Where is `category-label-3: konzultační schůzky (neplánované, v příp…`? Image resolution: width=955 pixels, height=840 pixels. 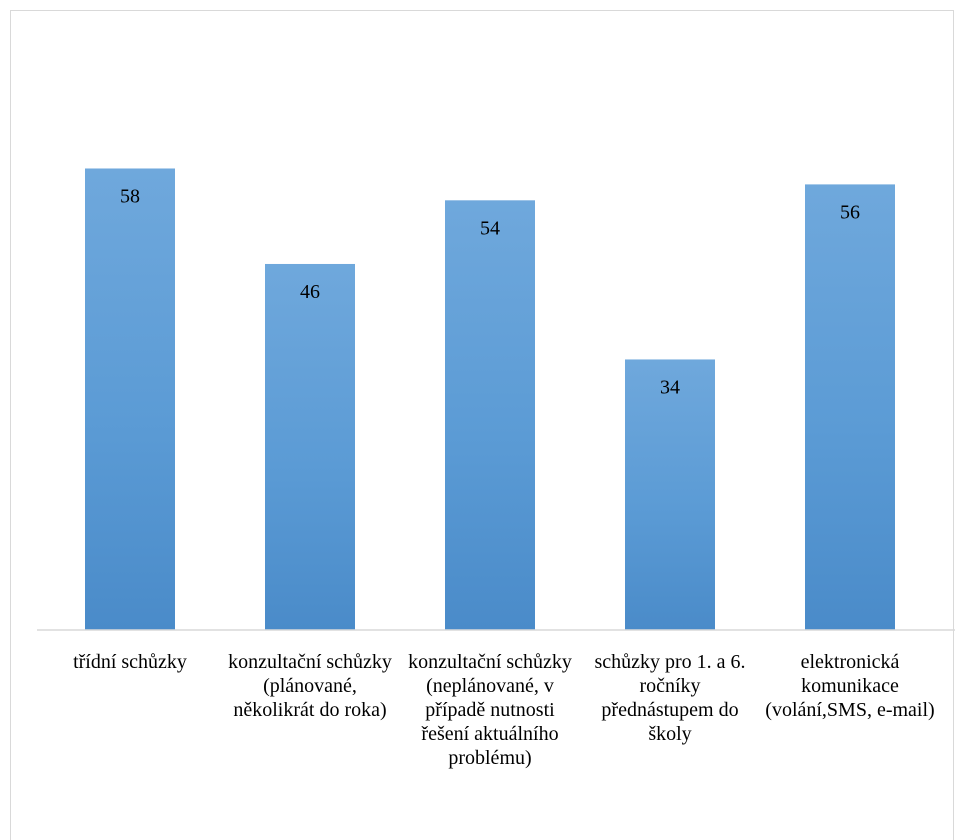
category-label-3: konzultační schůzky (neplánované, v příp… is located at coordinates (490, 710).